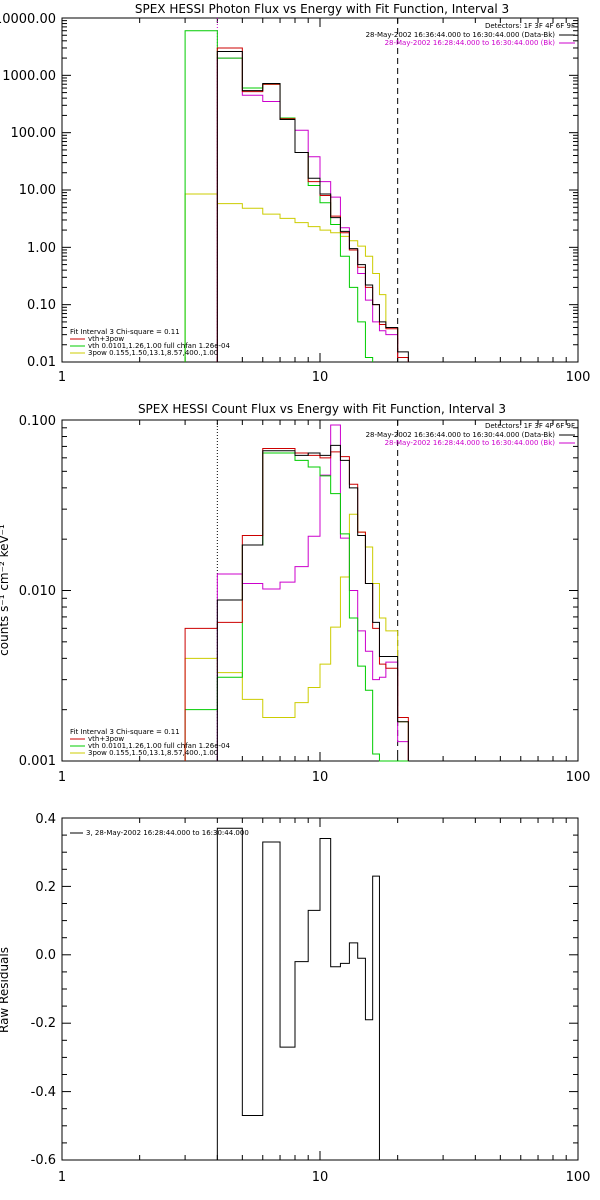 Image resolution: width=600 pixels, height=1200 pixels. I want to click on photon-flux-y-tick-label: 0.10, so click(41, 305).